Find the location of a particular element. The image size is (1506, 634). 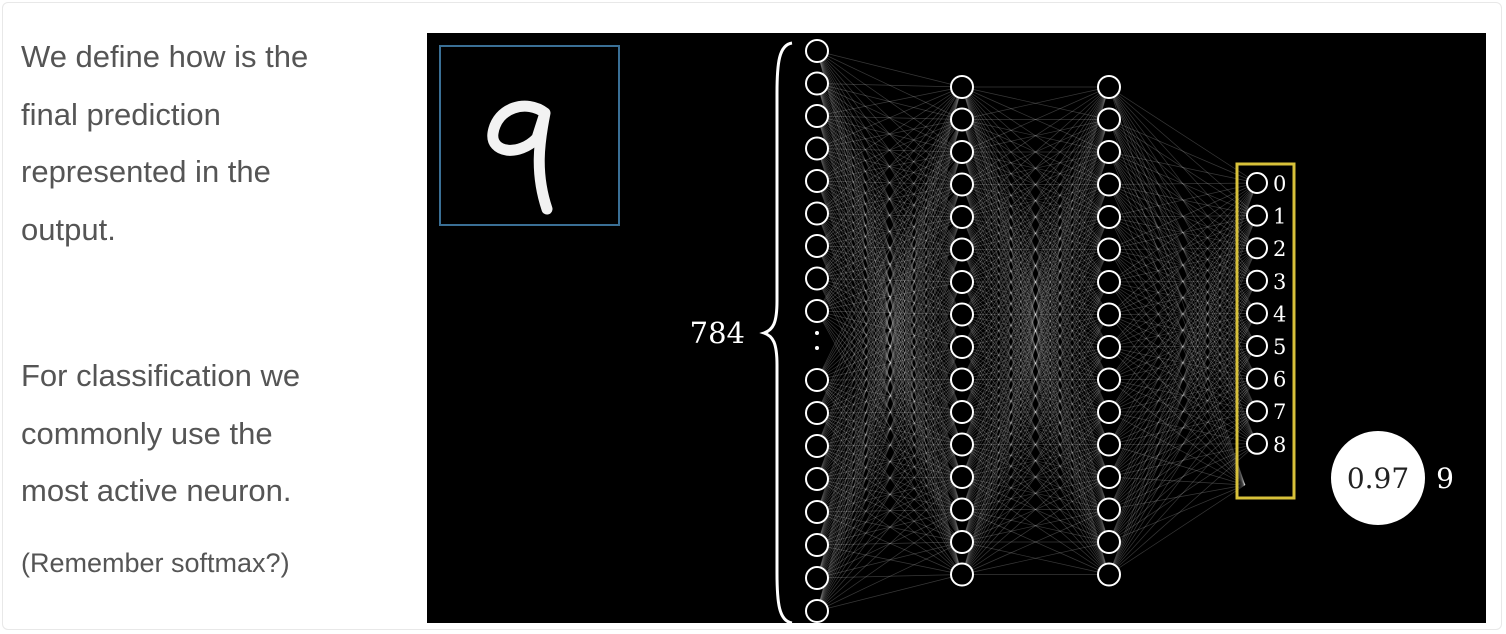

output-label: 5 is located at coordinates (1279, 347).